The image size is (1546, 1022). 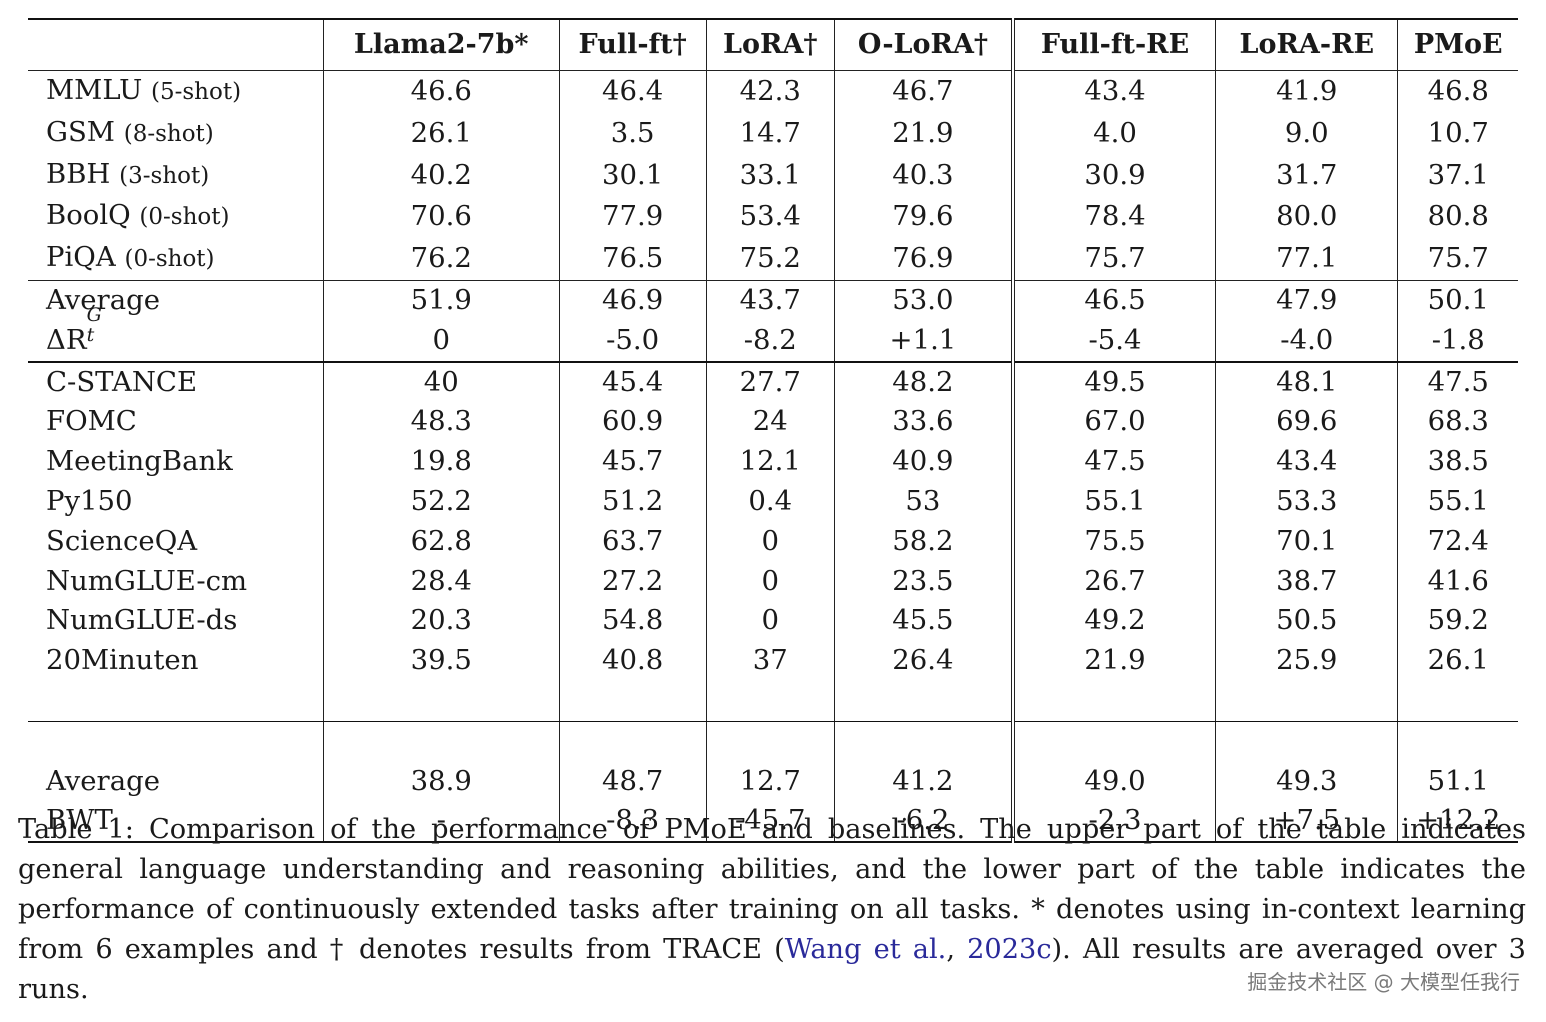 I want to click on row-label-text: ΔR, so click(x=66, y=339).